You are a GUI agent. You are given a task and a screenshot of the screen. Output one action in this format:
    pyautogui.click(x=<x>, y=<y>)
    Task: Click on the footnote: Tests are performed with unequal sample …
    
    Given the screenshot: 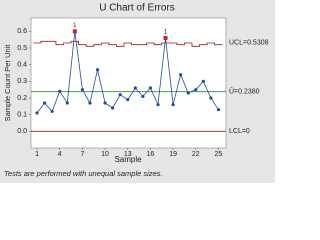 What is the action you would take?
    pyautogui.click(x=83, y=173)
    